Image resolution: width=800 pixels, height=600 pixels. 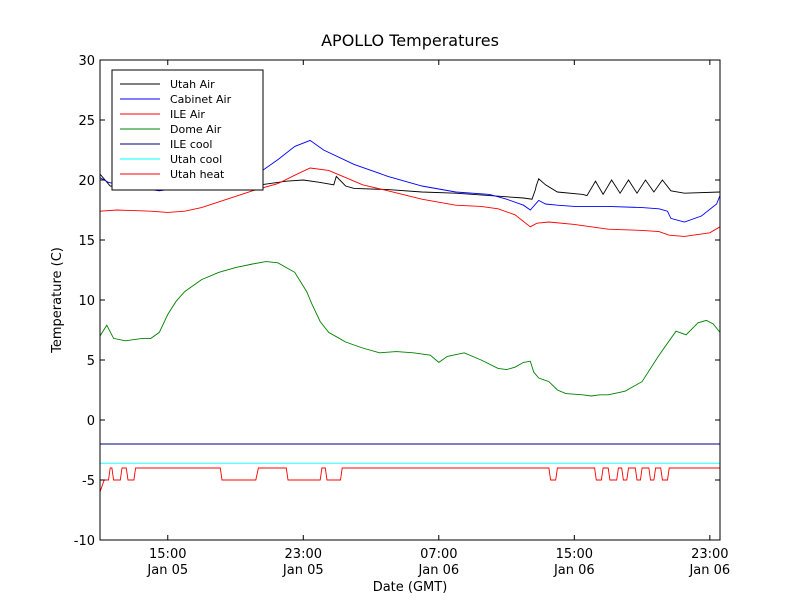 I want to click on legend-label-utah-air: Utah Air, so click(x=192, y=84).